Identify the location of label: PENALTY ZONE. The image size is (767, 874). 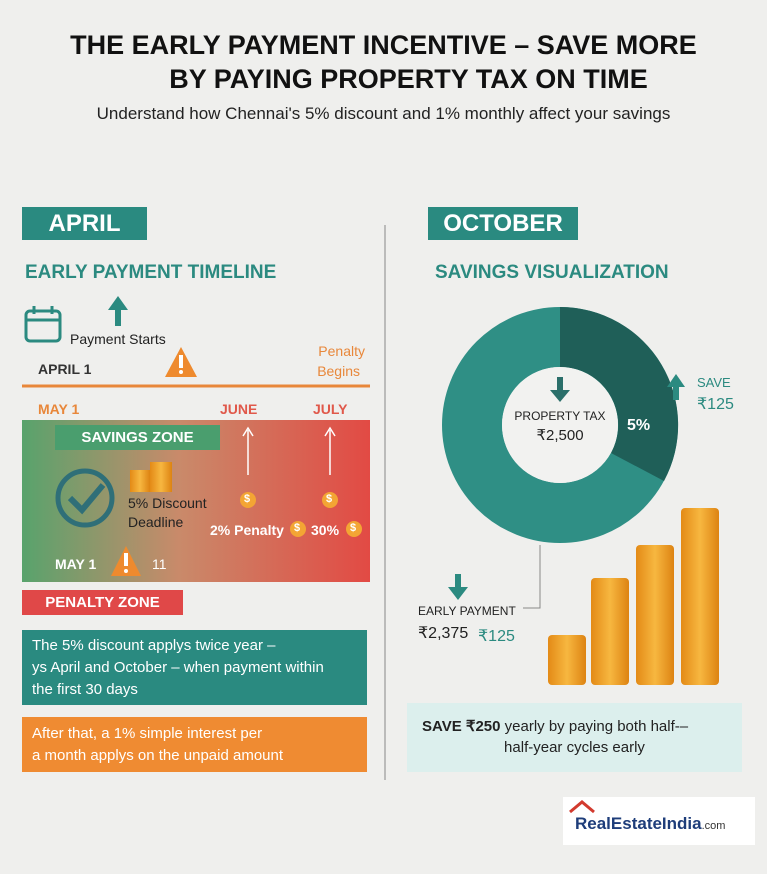
(102, 602).